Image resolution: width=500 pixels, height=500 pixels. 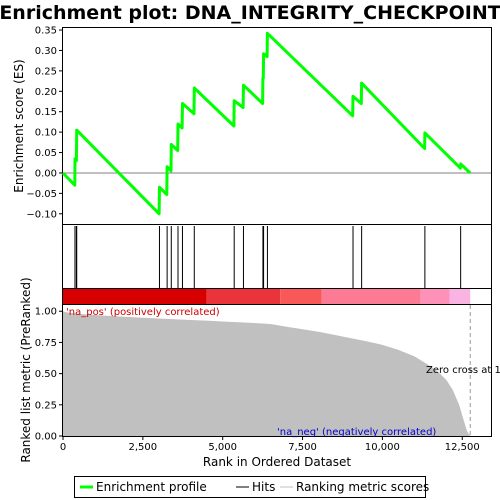 I want to click on legend-hits-label: Hits, so click(x=263, y=487).